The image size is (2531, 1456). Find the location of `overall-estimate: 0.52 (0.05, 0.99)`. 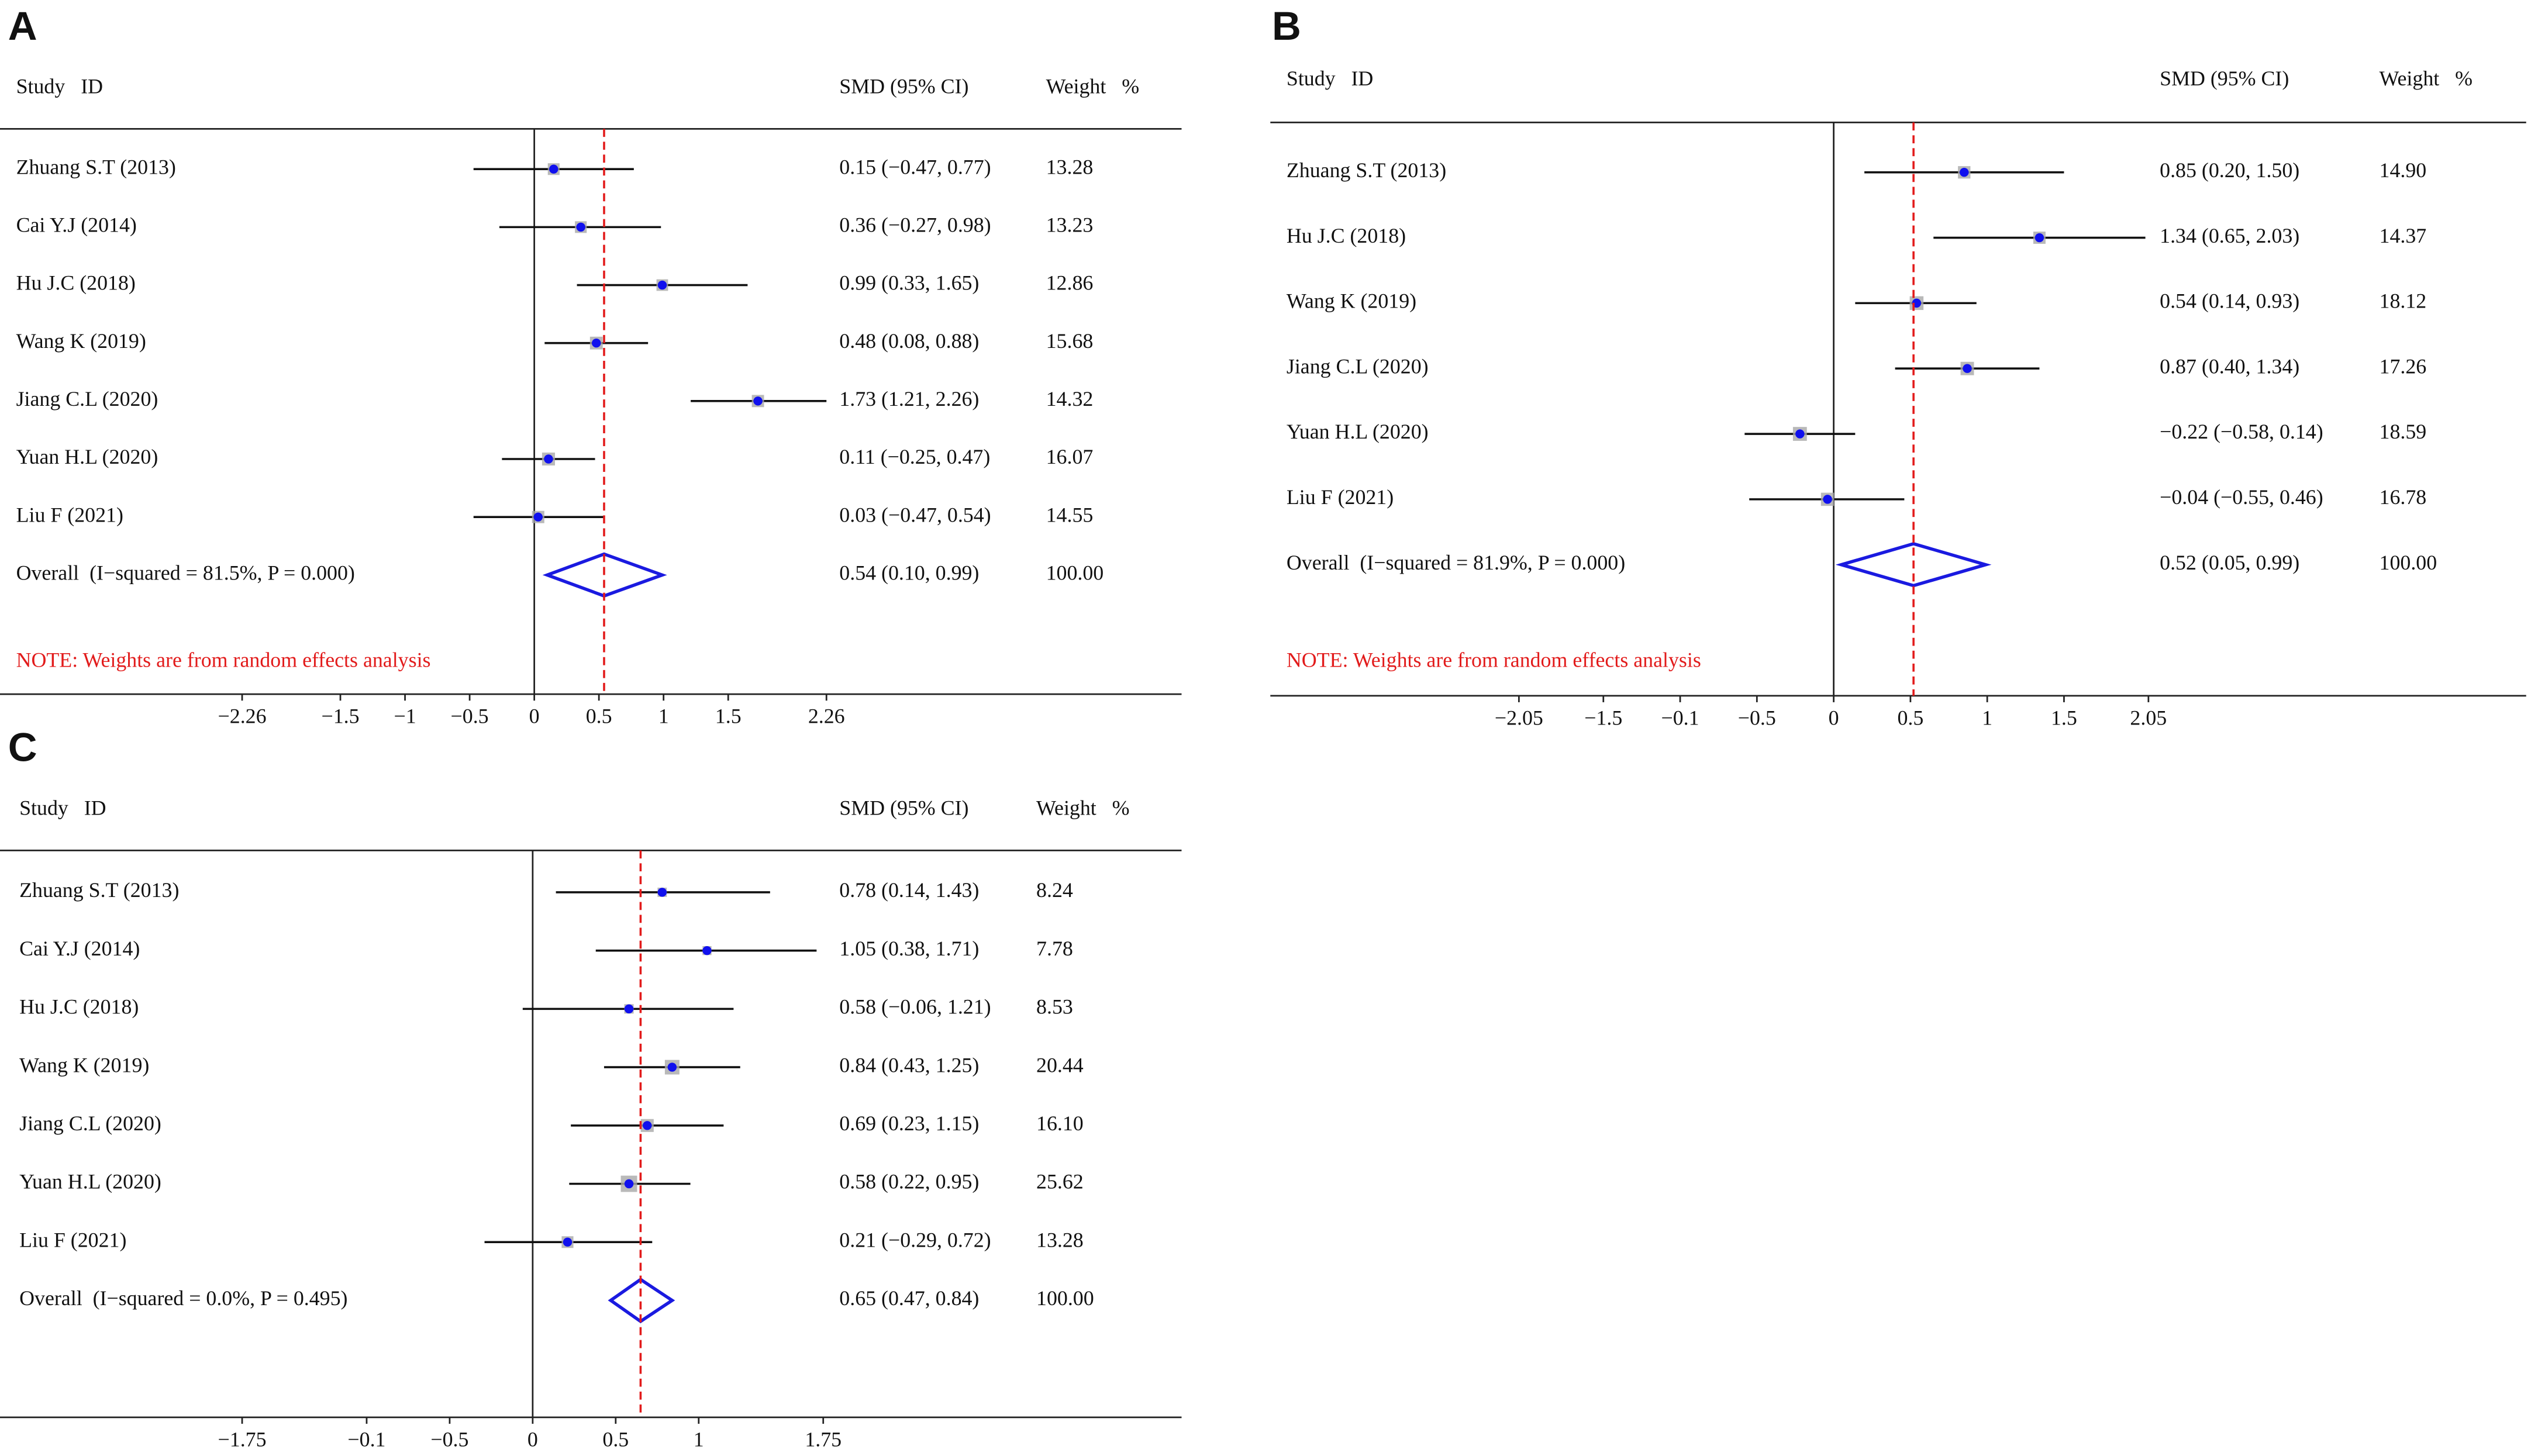

overall-estimate: 0.52 (0.05, 0.99) is located at coordinates (2229, 562).